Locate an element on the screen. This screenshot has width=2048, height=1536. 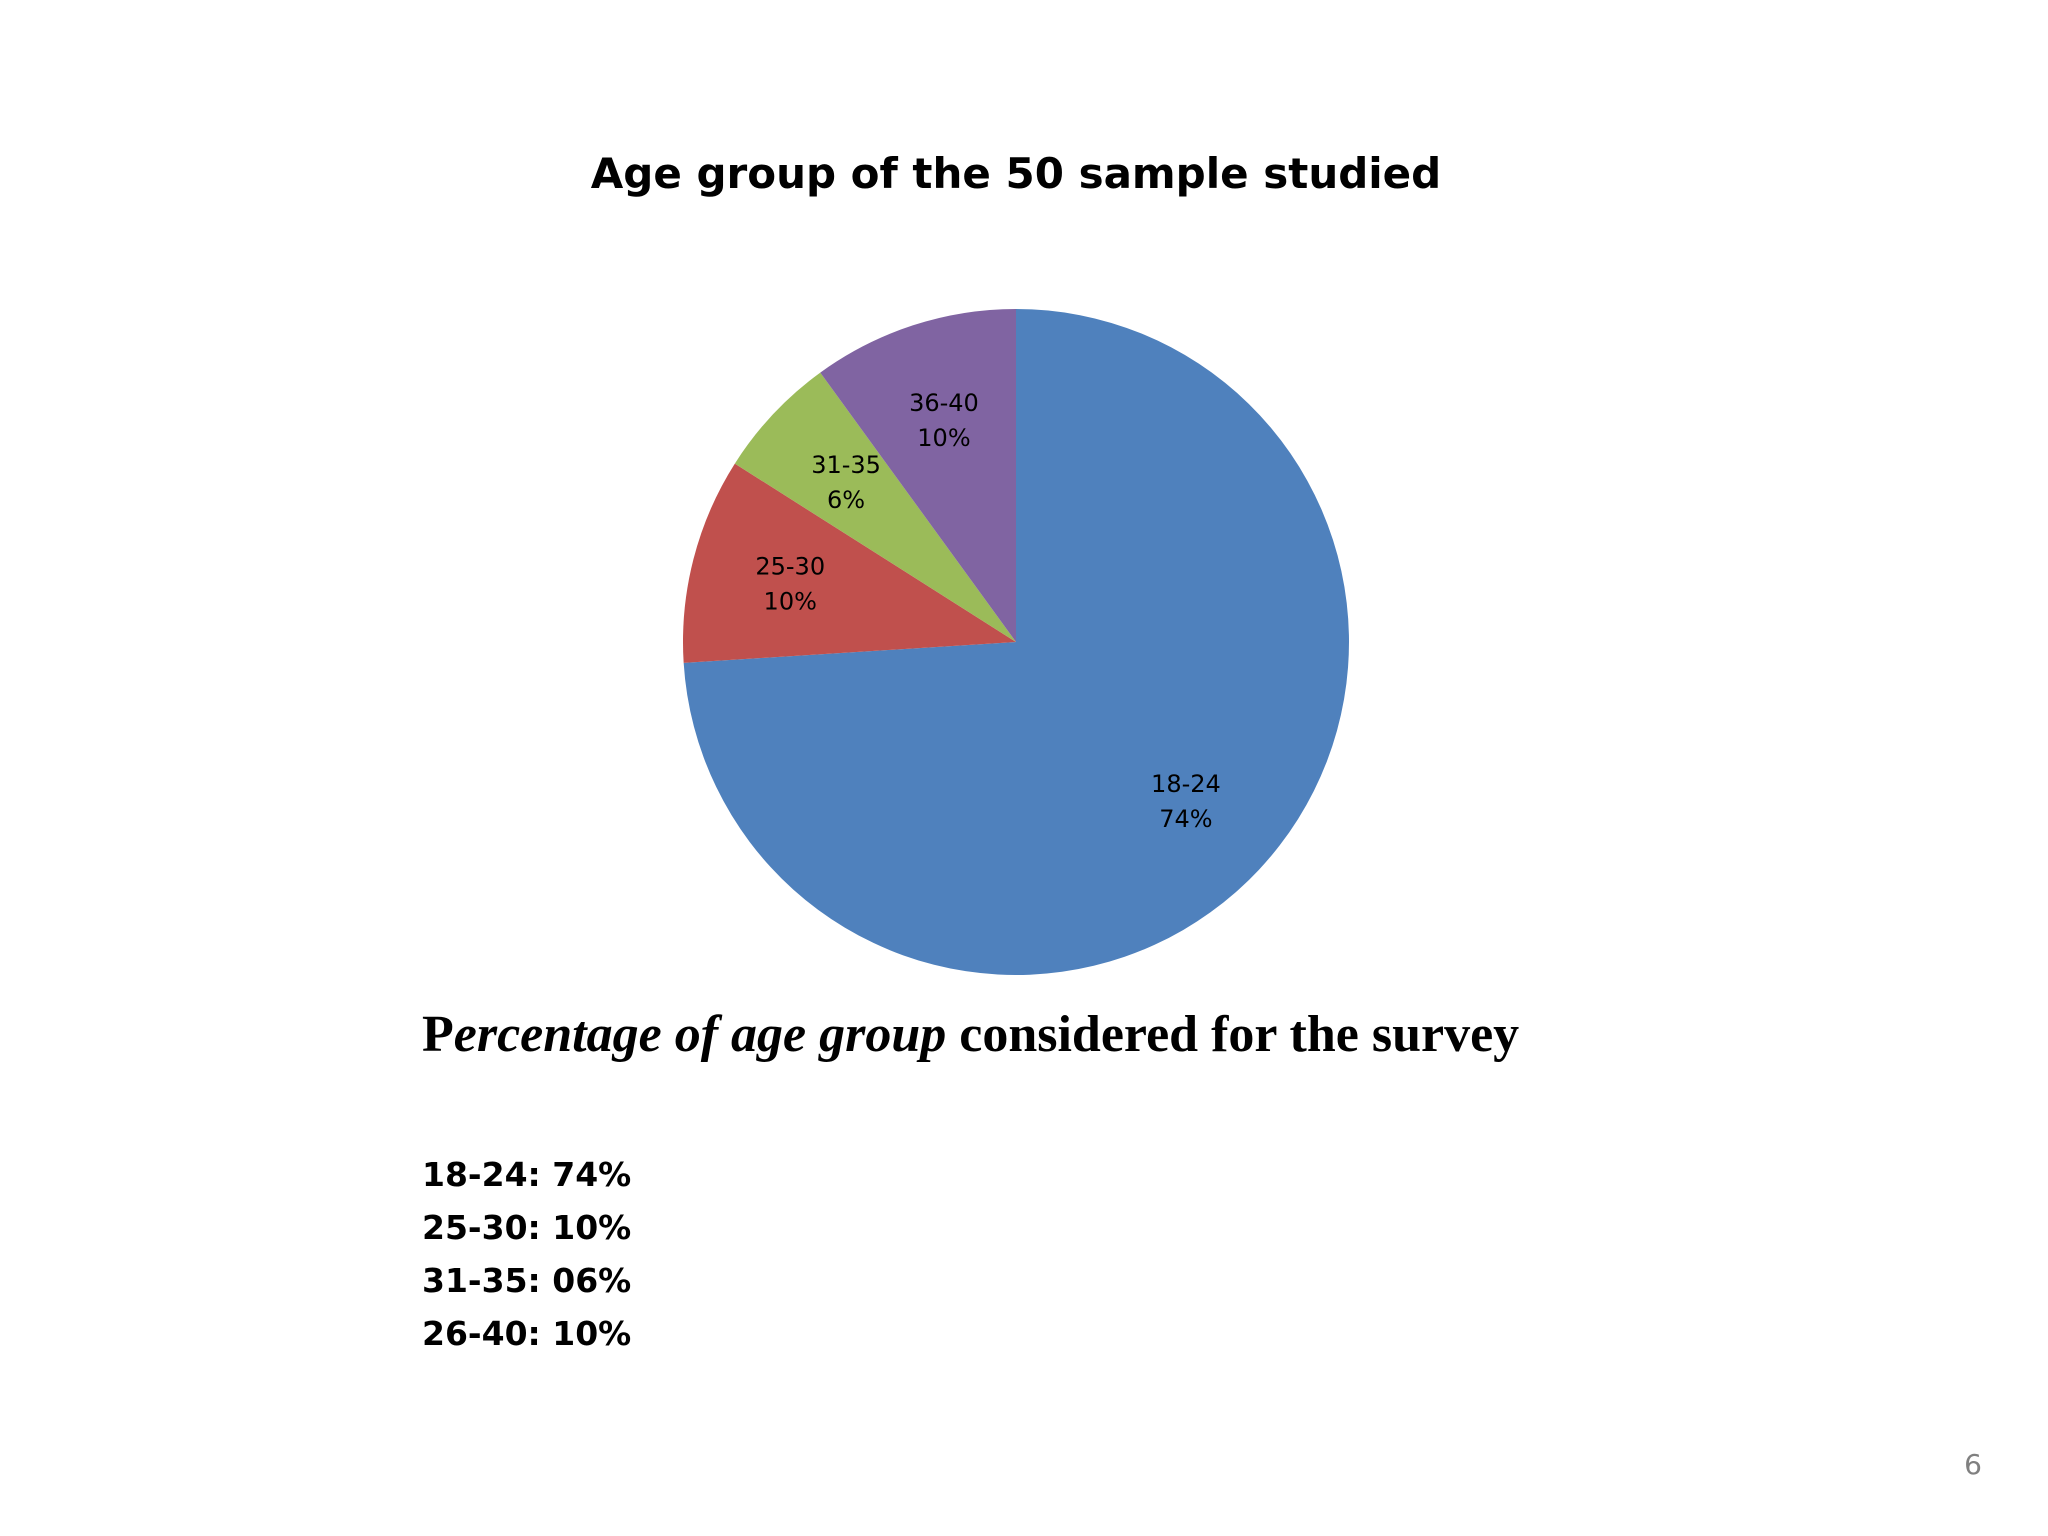
summary-item: 25-30: 10% is located at coordinates (527, 1227).